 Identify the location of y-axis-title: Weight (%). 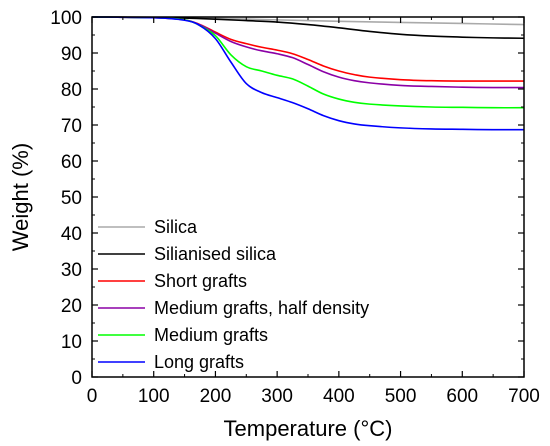
(20, 197).